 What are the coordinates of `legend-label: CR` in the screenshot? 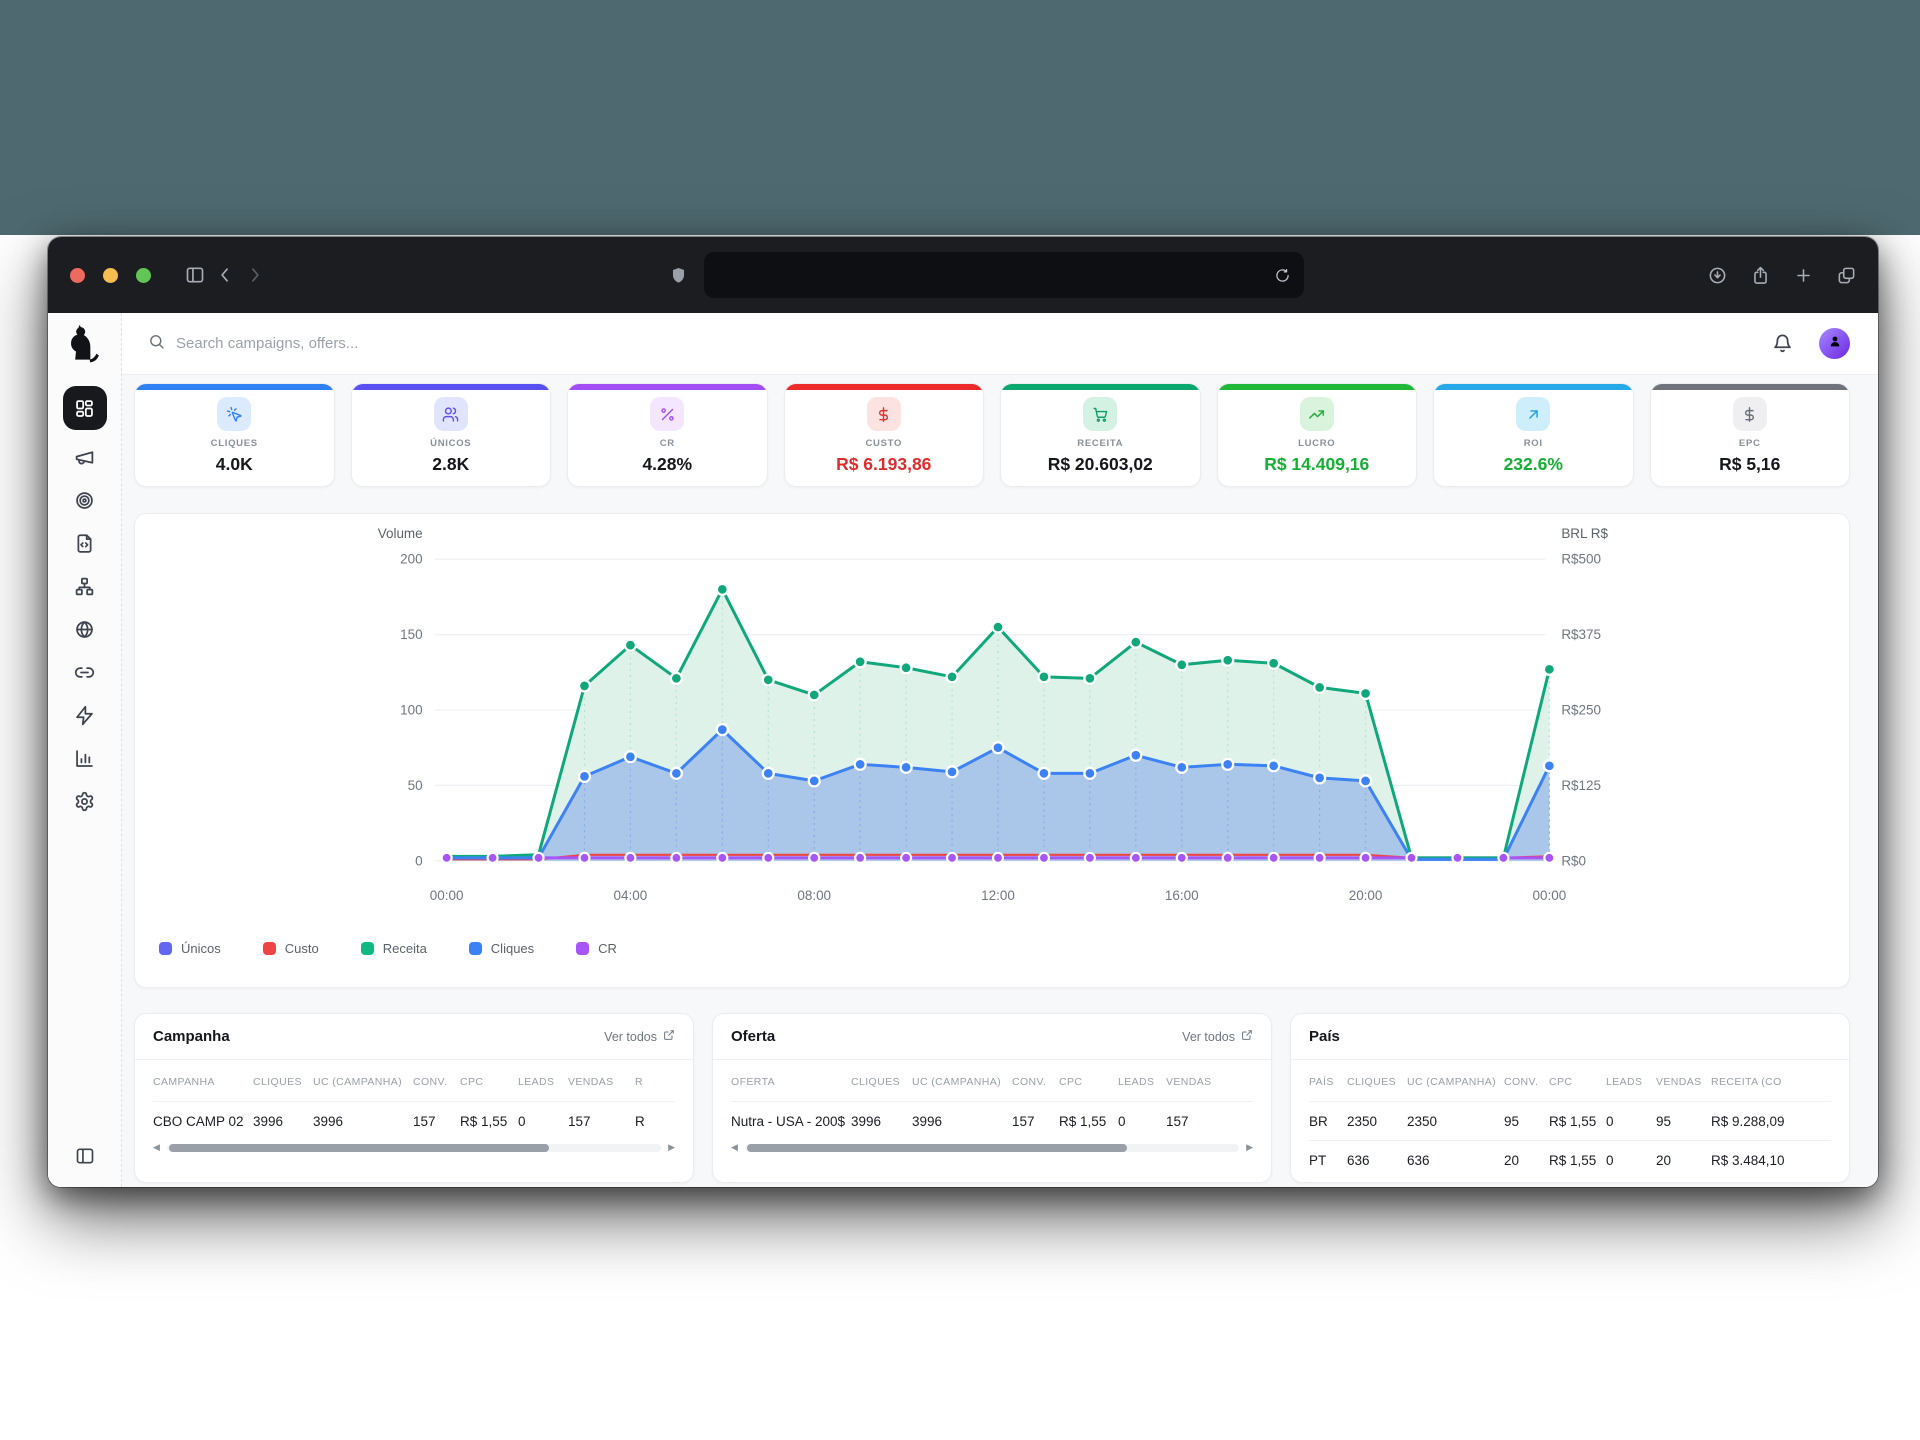 It's located at (607, 948).